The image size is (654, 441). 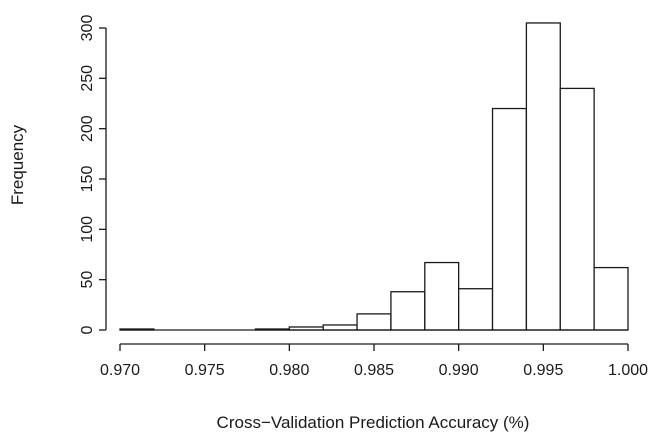 I want to click on y-axis: 0 50 100 150 200 250 300, so click(x=93, y=174).